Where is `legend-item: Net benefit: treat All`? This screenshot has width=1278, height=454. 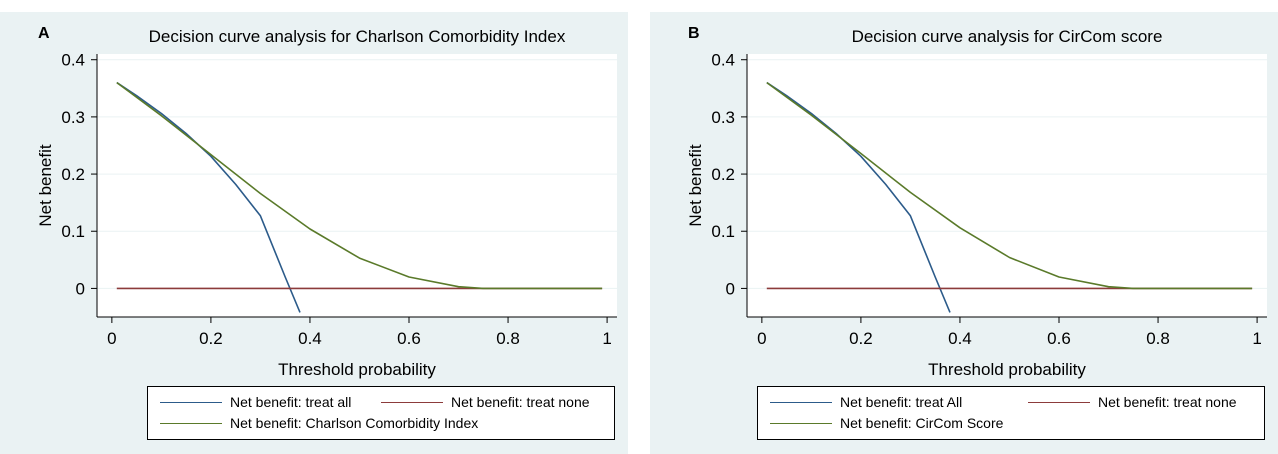 legend-item: Net benefit: treat All is located at coordinates (866, 402).